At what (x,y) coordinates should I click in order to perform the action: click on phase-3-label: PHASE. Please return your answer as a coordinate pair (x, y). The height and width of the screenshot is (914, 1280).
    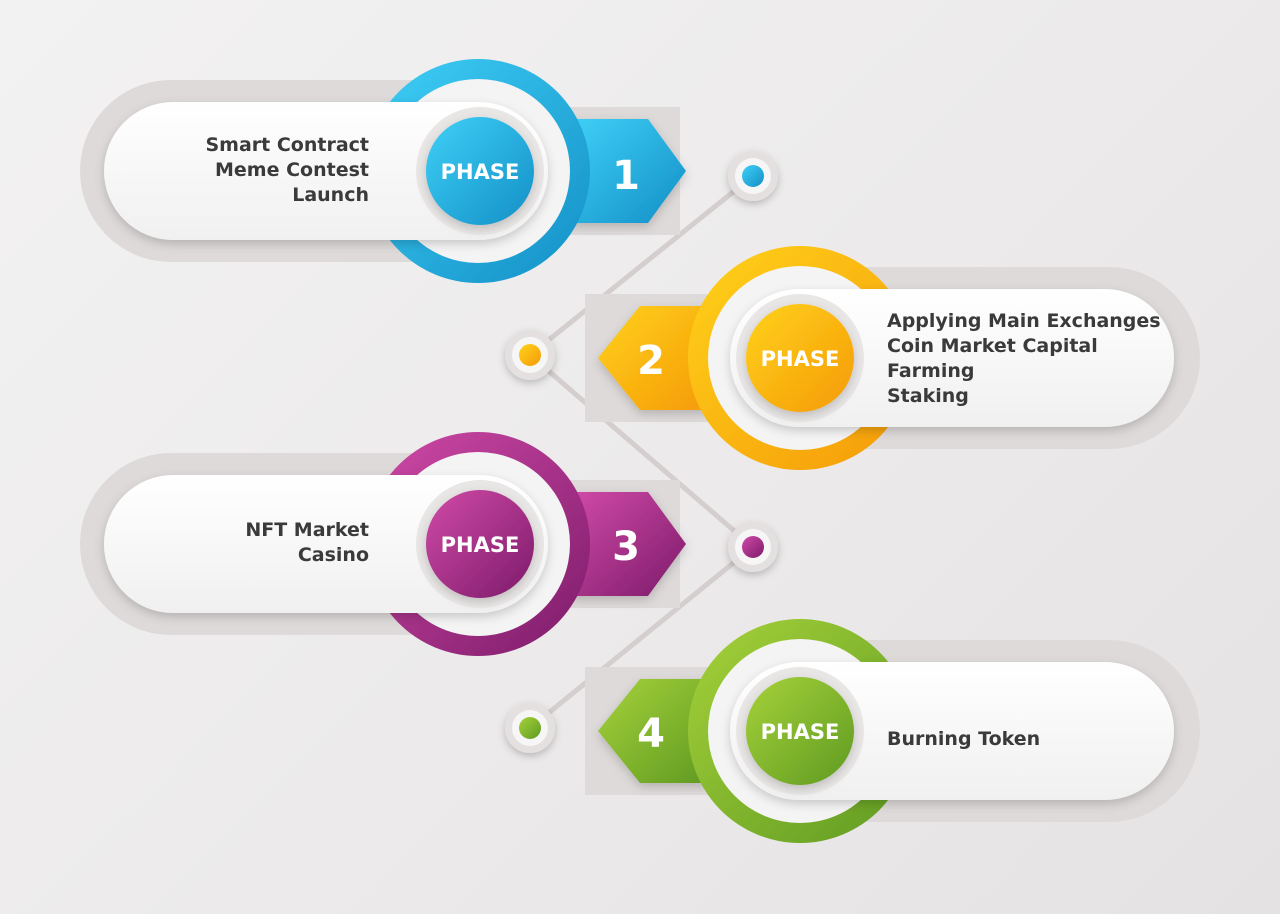
    Looking at the image, I should click on (480, 545).